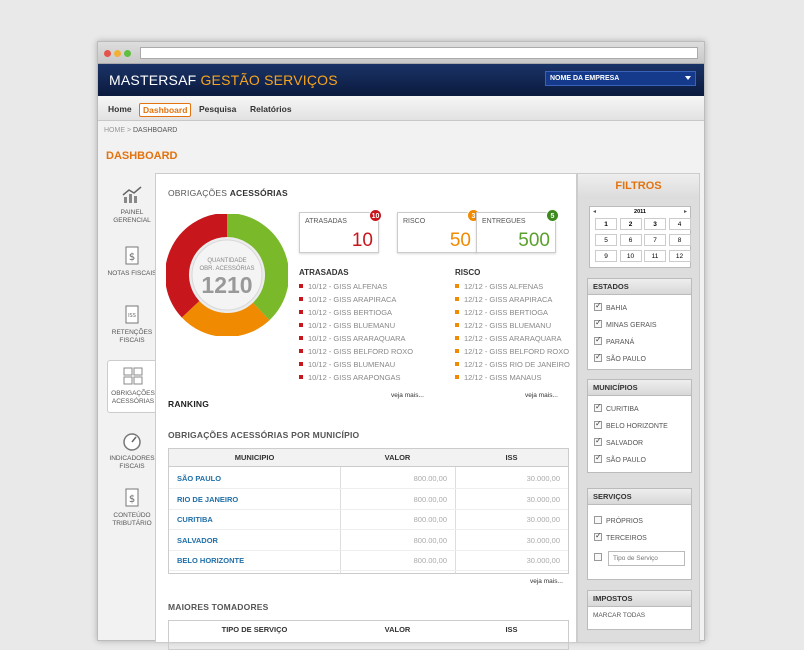  Describe the element at coordinates (639, 610) in the screenshot. I see `impostos-filter: IMPOSTOS MARCAR TODAS` at that location.